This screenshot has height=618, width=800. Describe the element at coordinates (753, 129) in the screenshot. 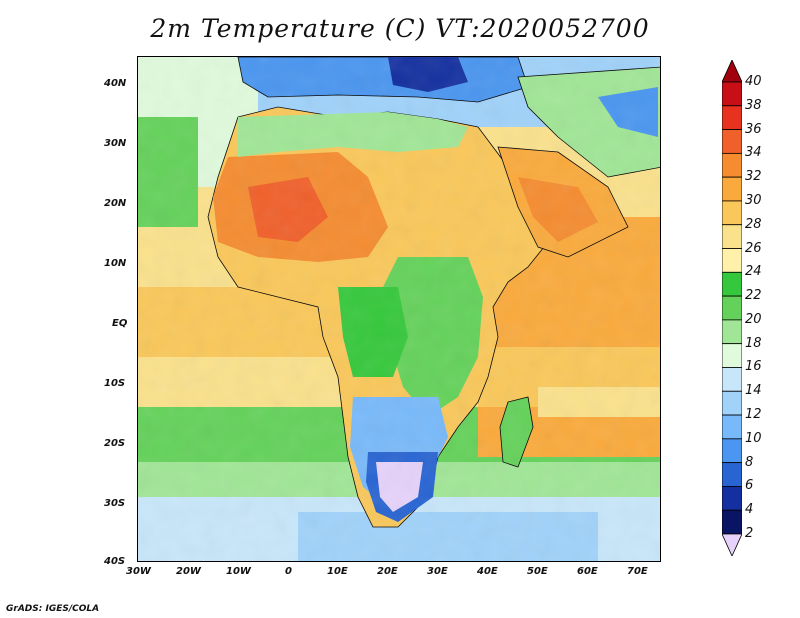

I see `colorbar-label: 36` at that location.